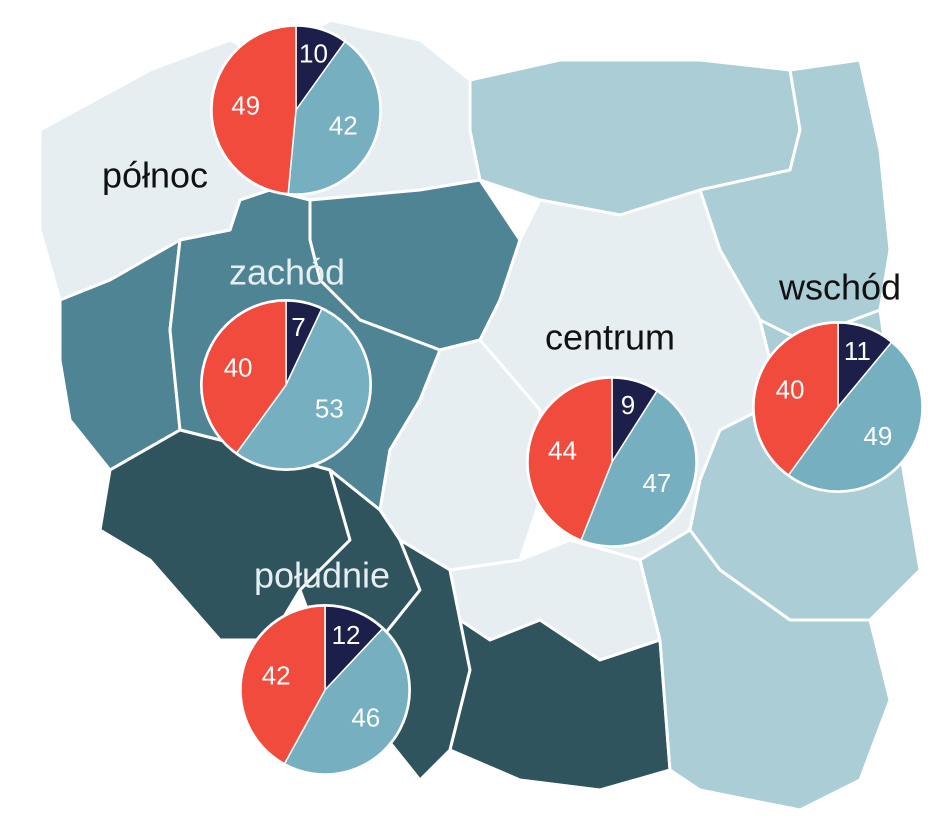  I want to click on pie-chart: północ 10 42 49, so click(242, 110).